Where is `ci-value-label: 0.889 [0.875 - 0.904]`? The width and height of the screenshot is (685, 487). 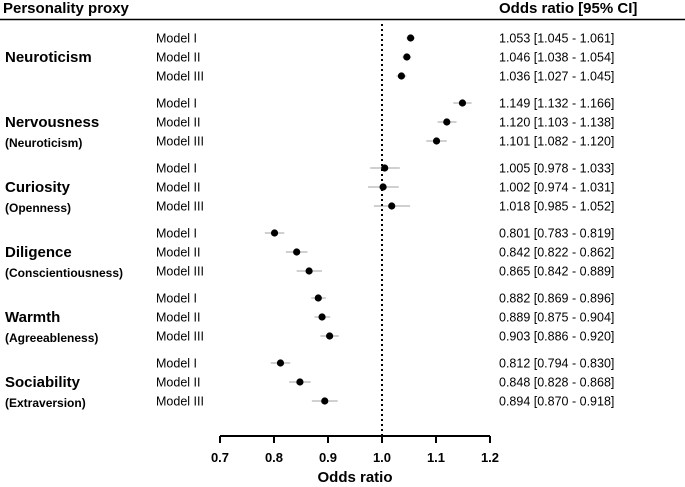 ci-value-label: 0.889 [0.875 - 0.904] is located at coordinates (556, 318).